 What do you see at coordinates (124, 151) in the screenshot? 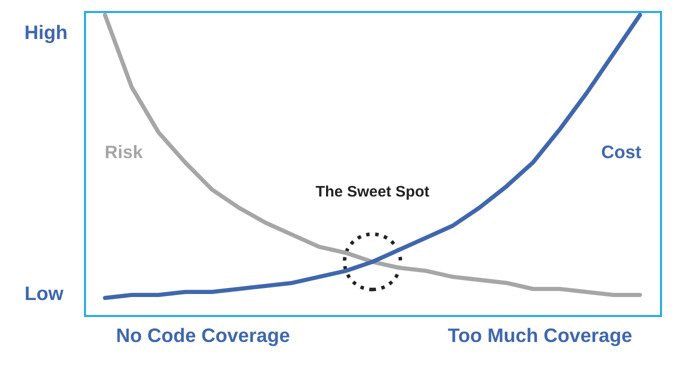
I see `series-label: Risk` at bounding box center [124, 151].